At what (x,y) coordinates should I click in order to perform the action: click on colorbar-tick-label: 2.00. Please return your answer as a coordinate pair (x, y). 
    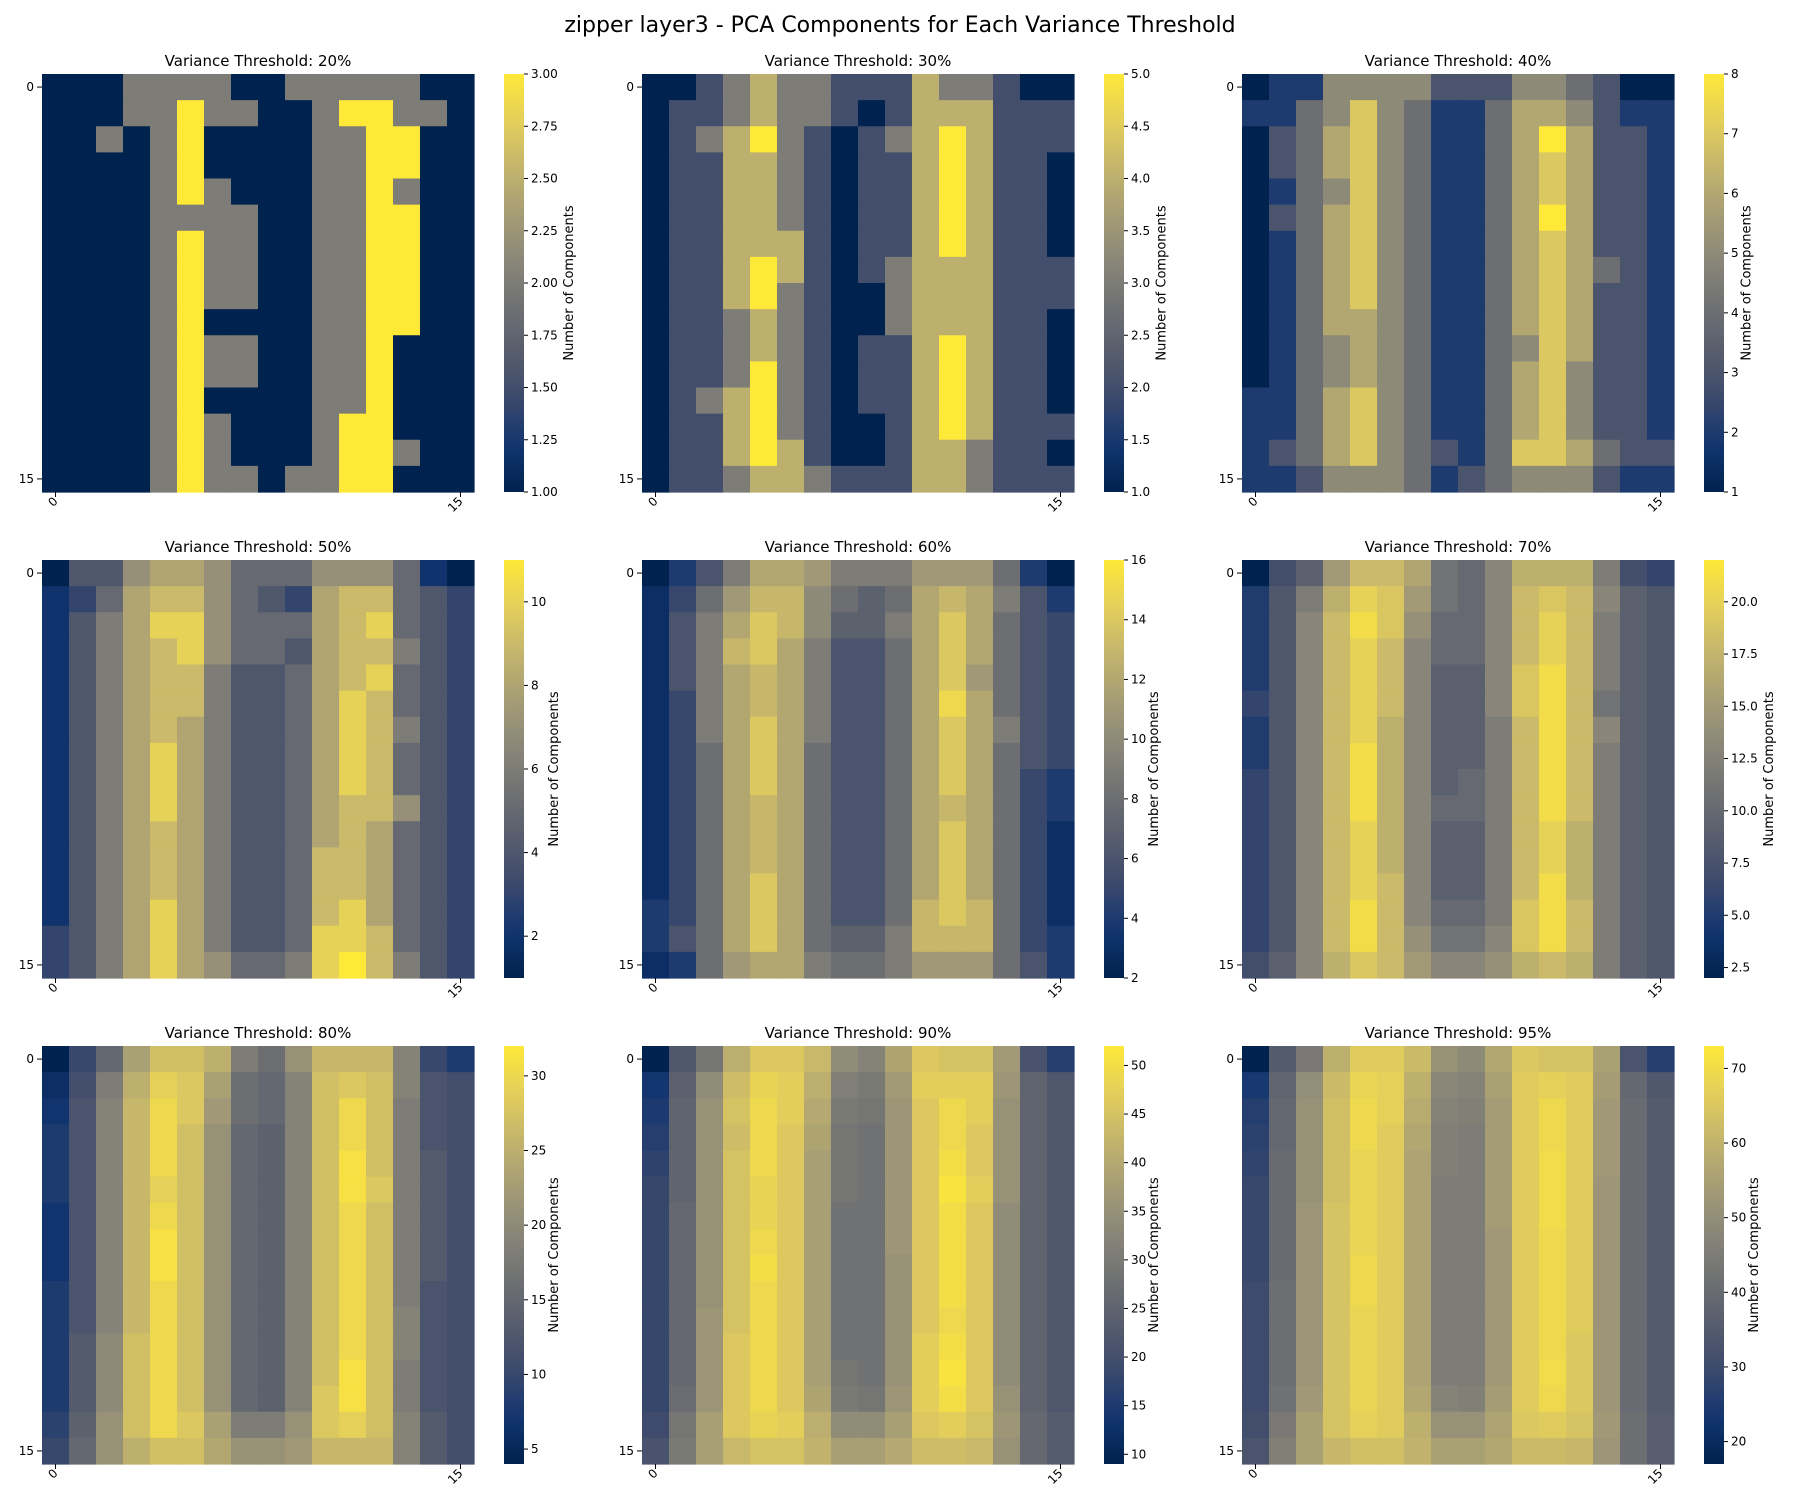
    Looking at the image, I should click on (544, 283).